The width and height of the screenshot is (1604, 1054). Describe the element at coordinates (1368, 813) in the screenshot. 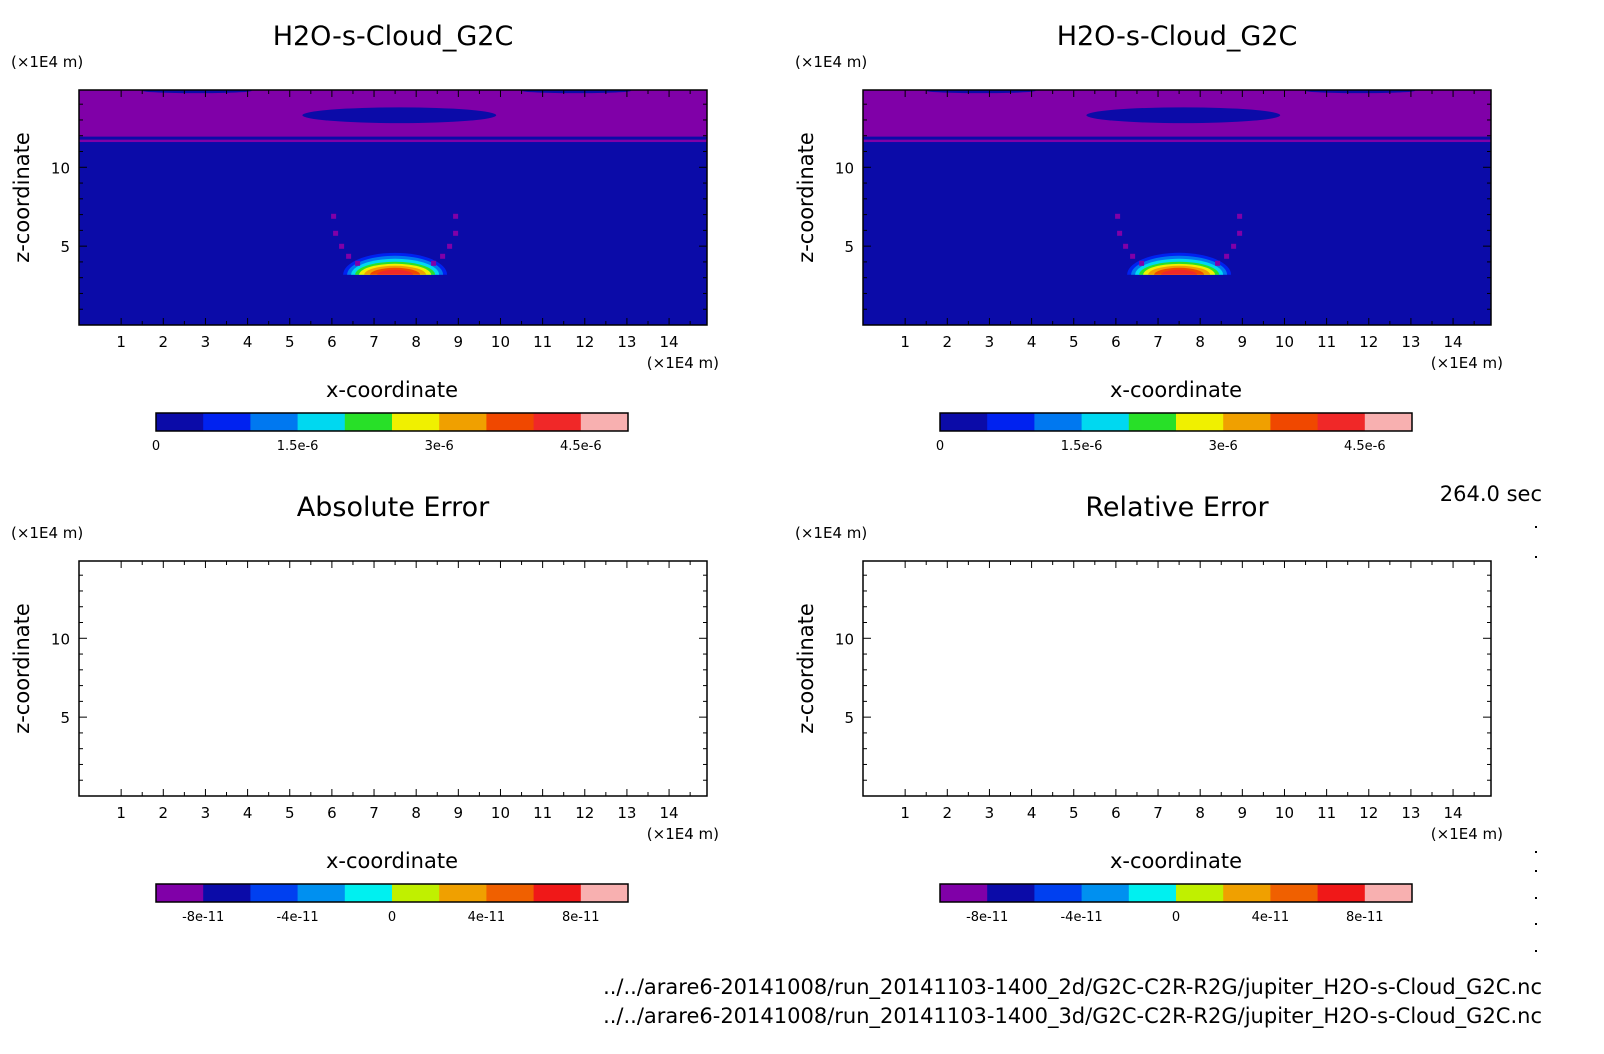

I see `x-tick-label: 12` at that location.